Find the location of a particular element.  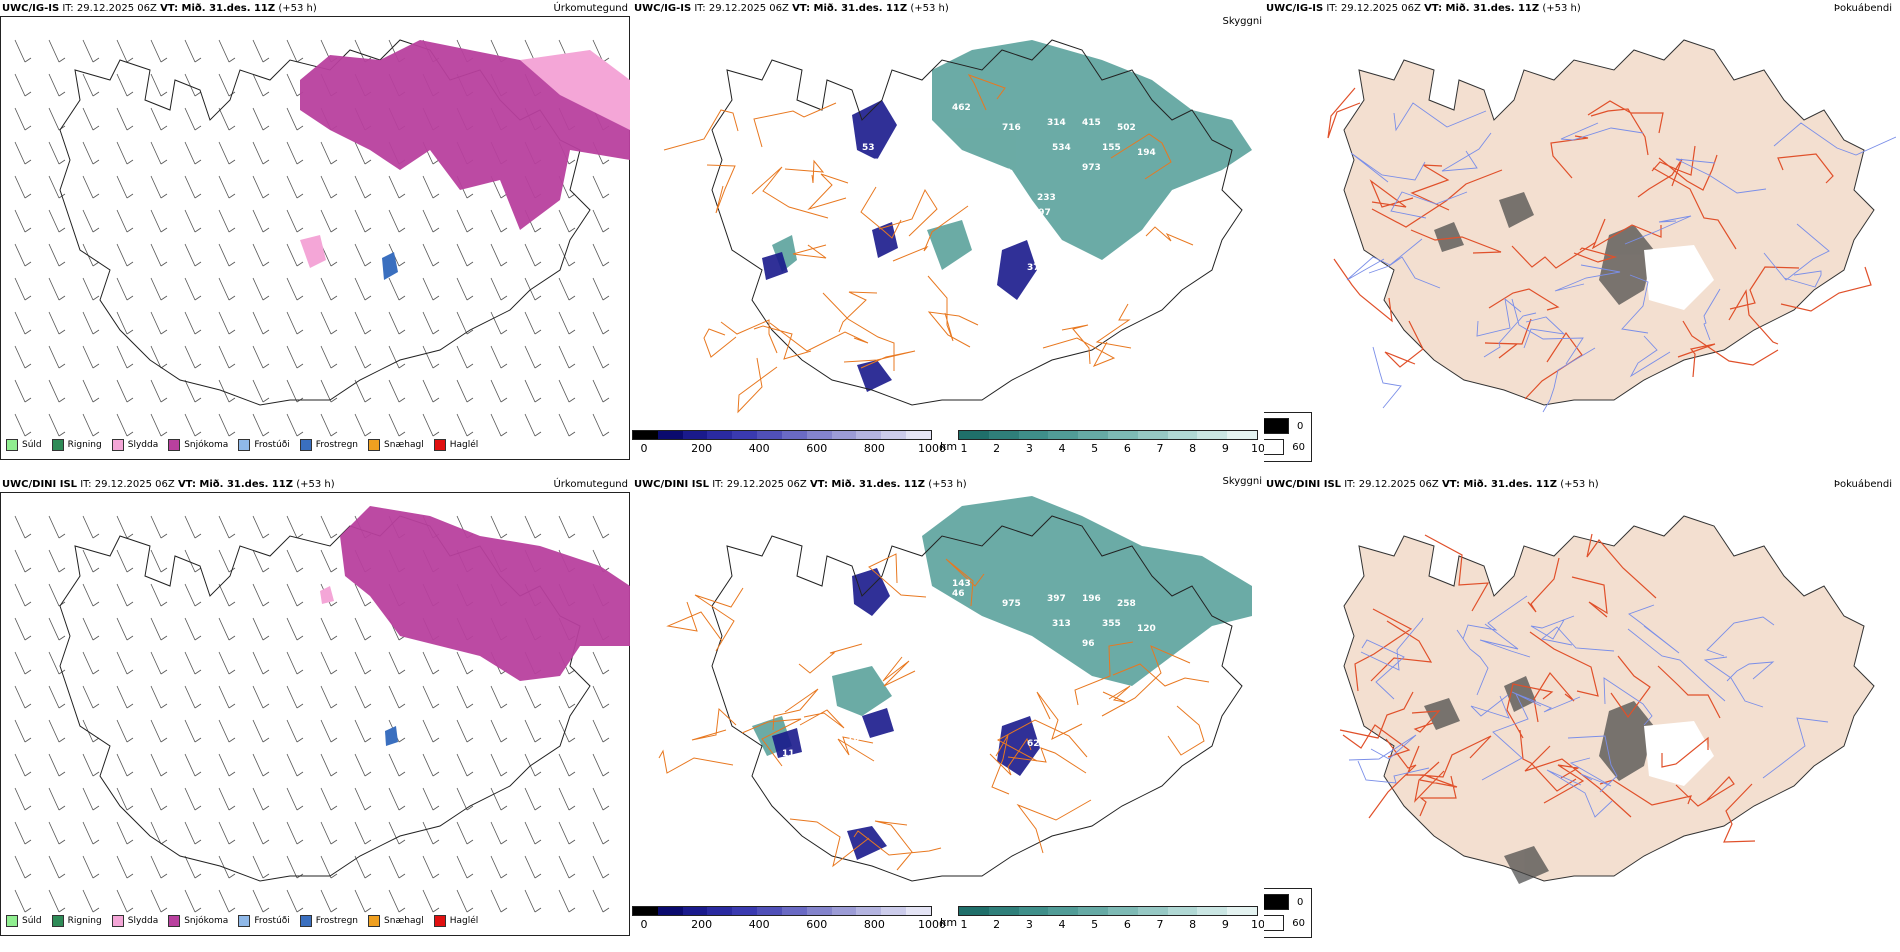

cloudbase-label: 71 is located at coordinates (853, 263).